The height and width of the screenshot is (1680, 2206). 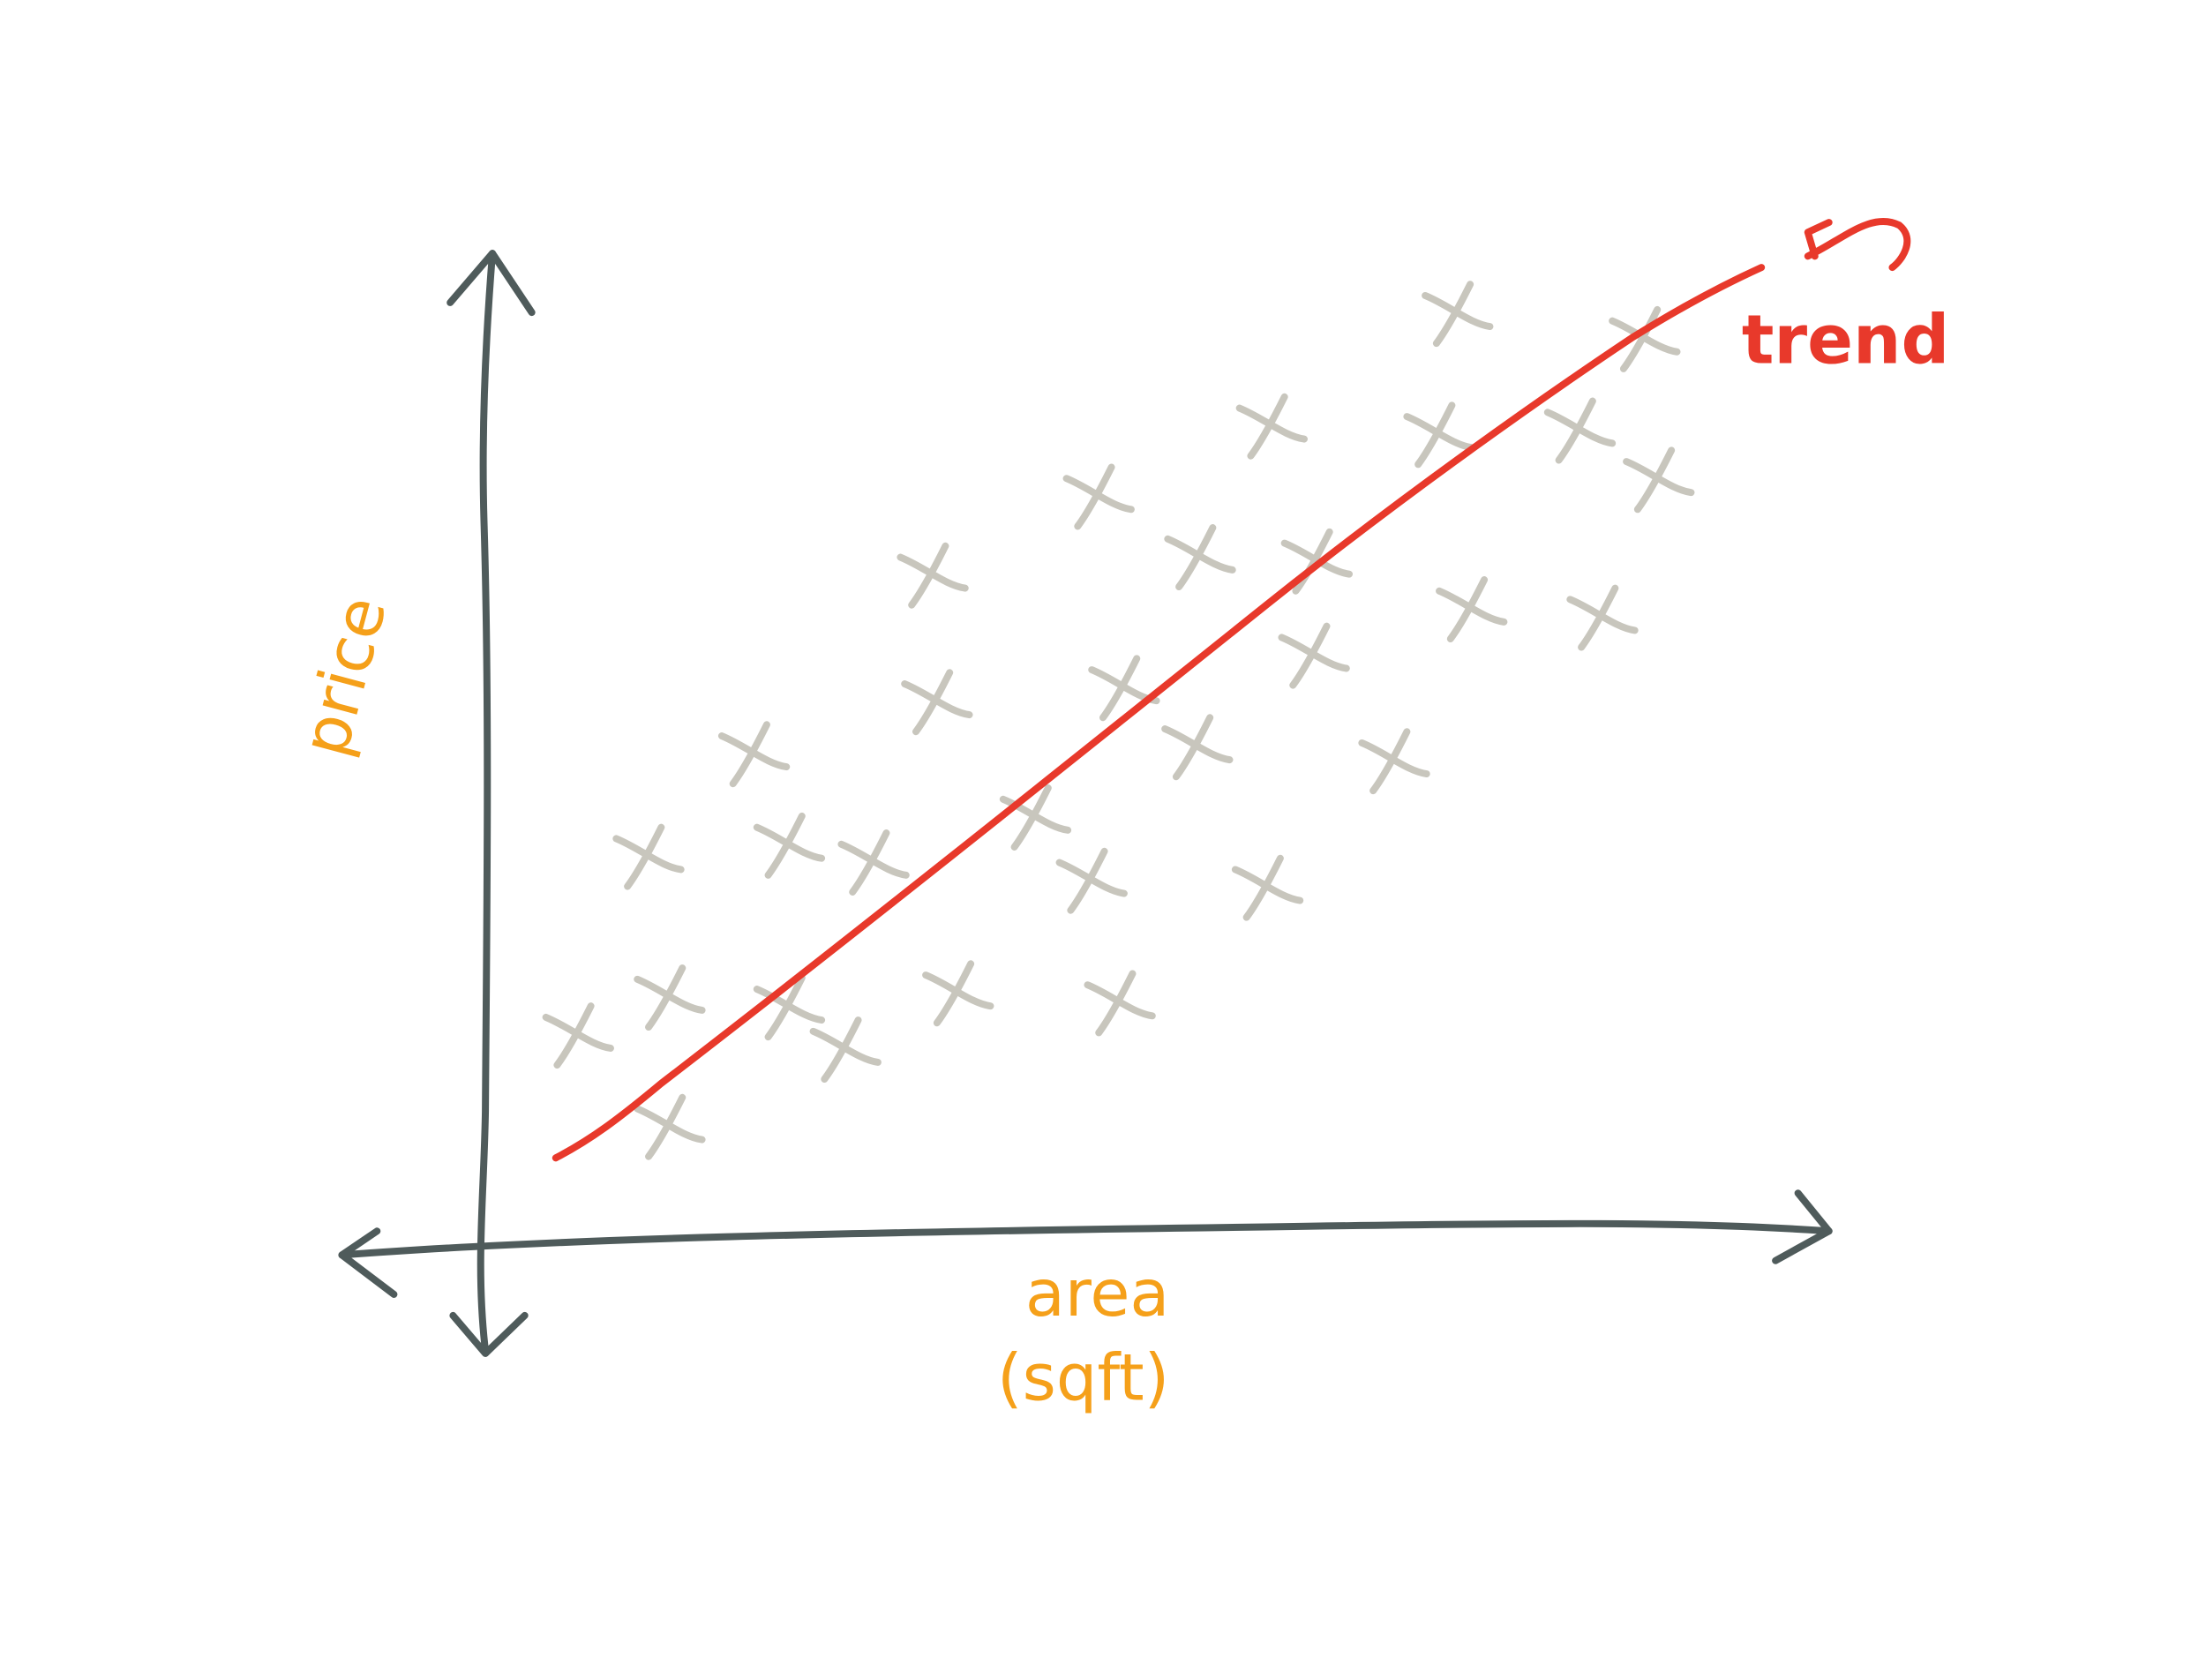 What do you see at coordinates (1085, 1239) in the screenshot?
I see `x-axis` at bounding box center [1085, 1239].